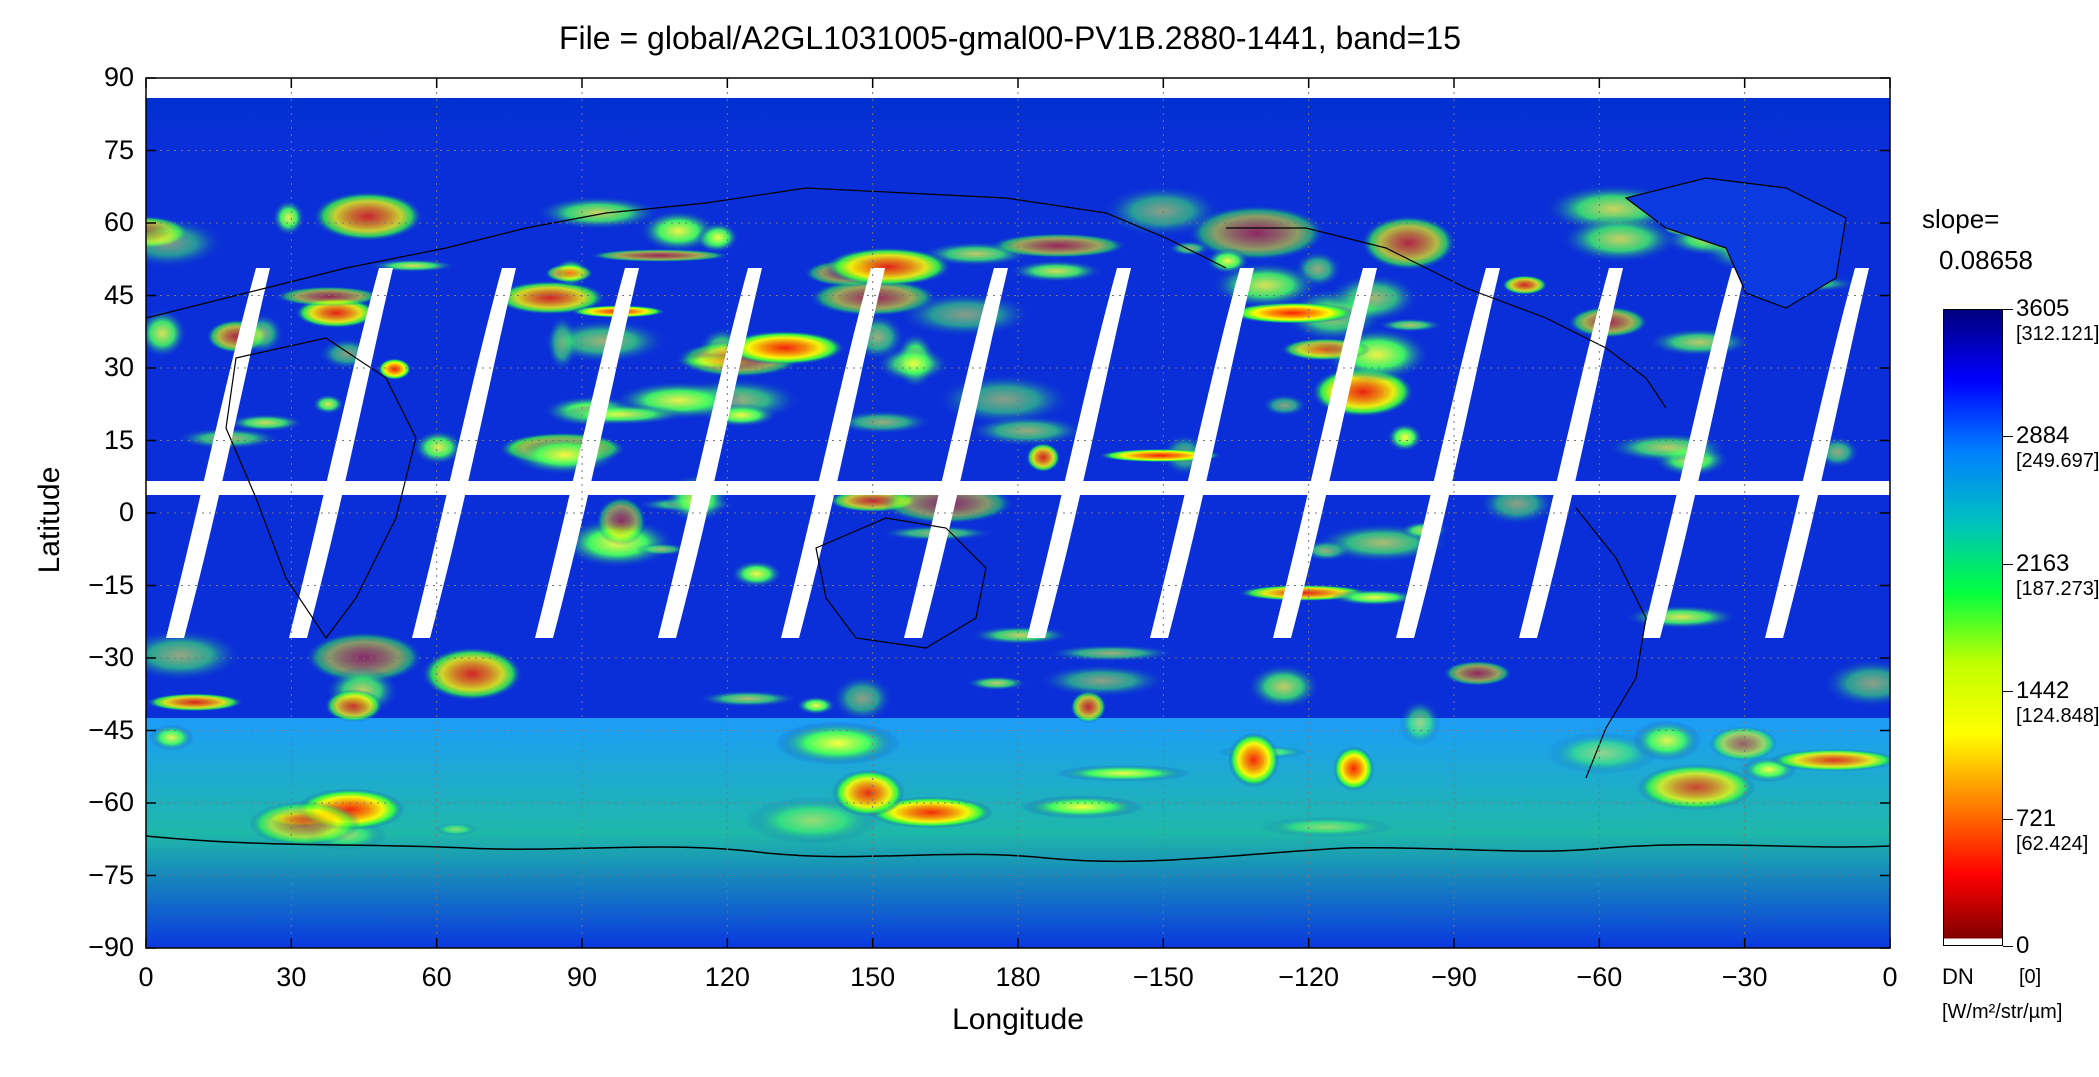  What do you see at coordinates (111, 584) in the screenshot?
I see `y-tick-label: −15` at bounding box center [111, 584].